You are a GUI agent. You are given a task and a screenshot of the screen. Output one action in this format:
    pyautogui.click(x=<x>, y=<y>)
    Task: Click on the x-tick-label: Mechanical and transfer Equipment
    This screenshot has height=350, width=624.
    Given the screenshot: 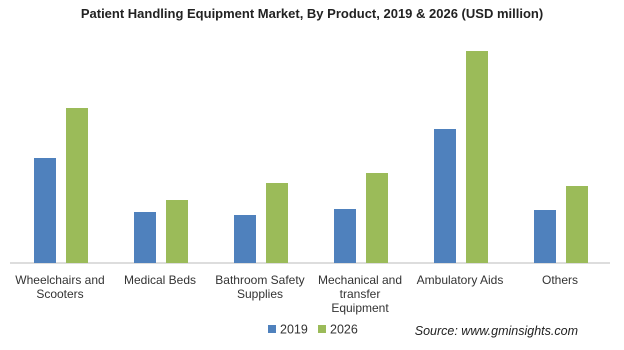 What is the action you would take?
    pyautogui.click(x=360, y=294)
    